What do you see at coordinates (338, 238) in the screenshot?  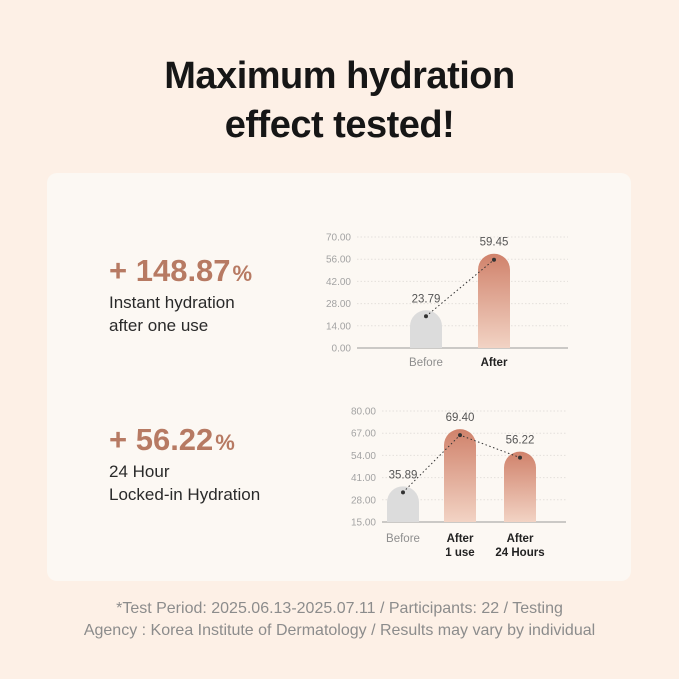 I see `y-tick-label: 70.00` at bounding box center [338, 238].